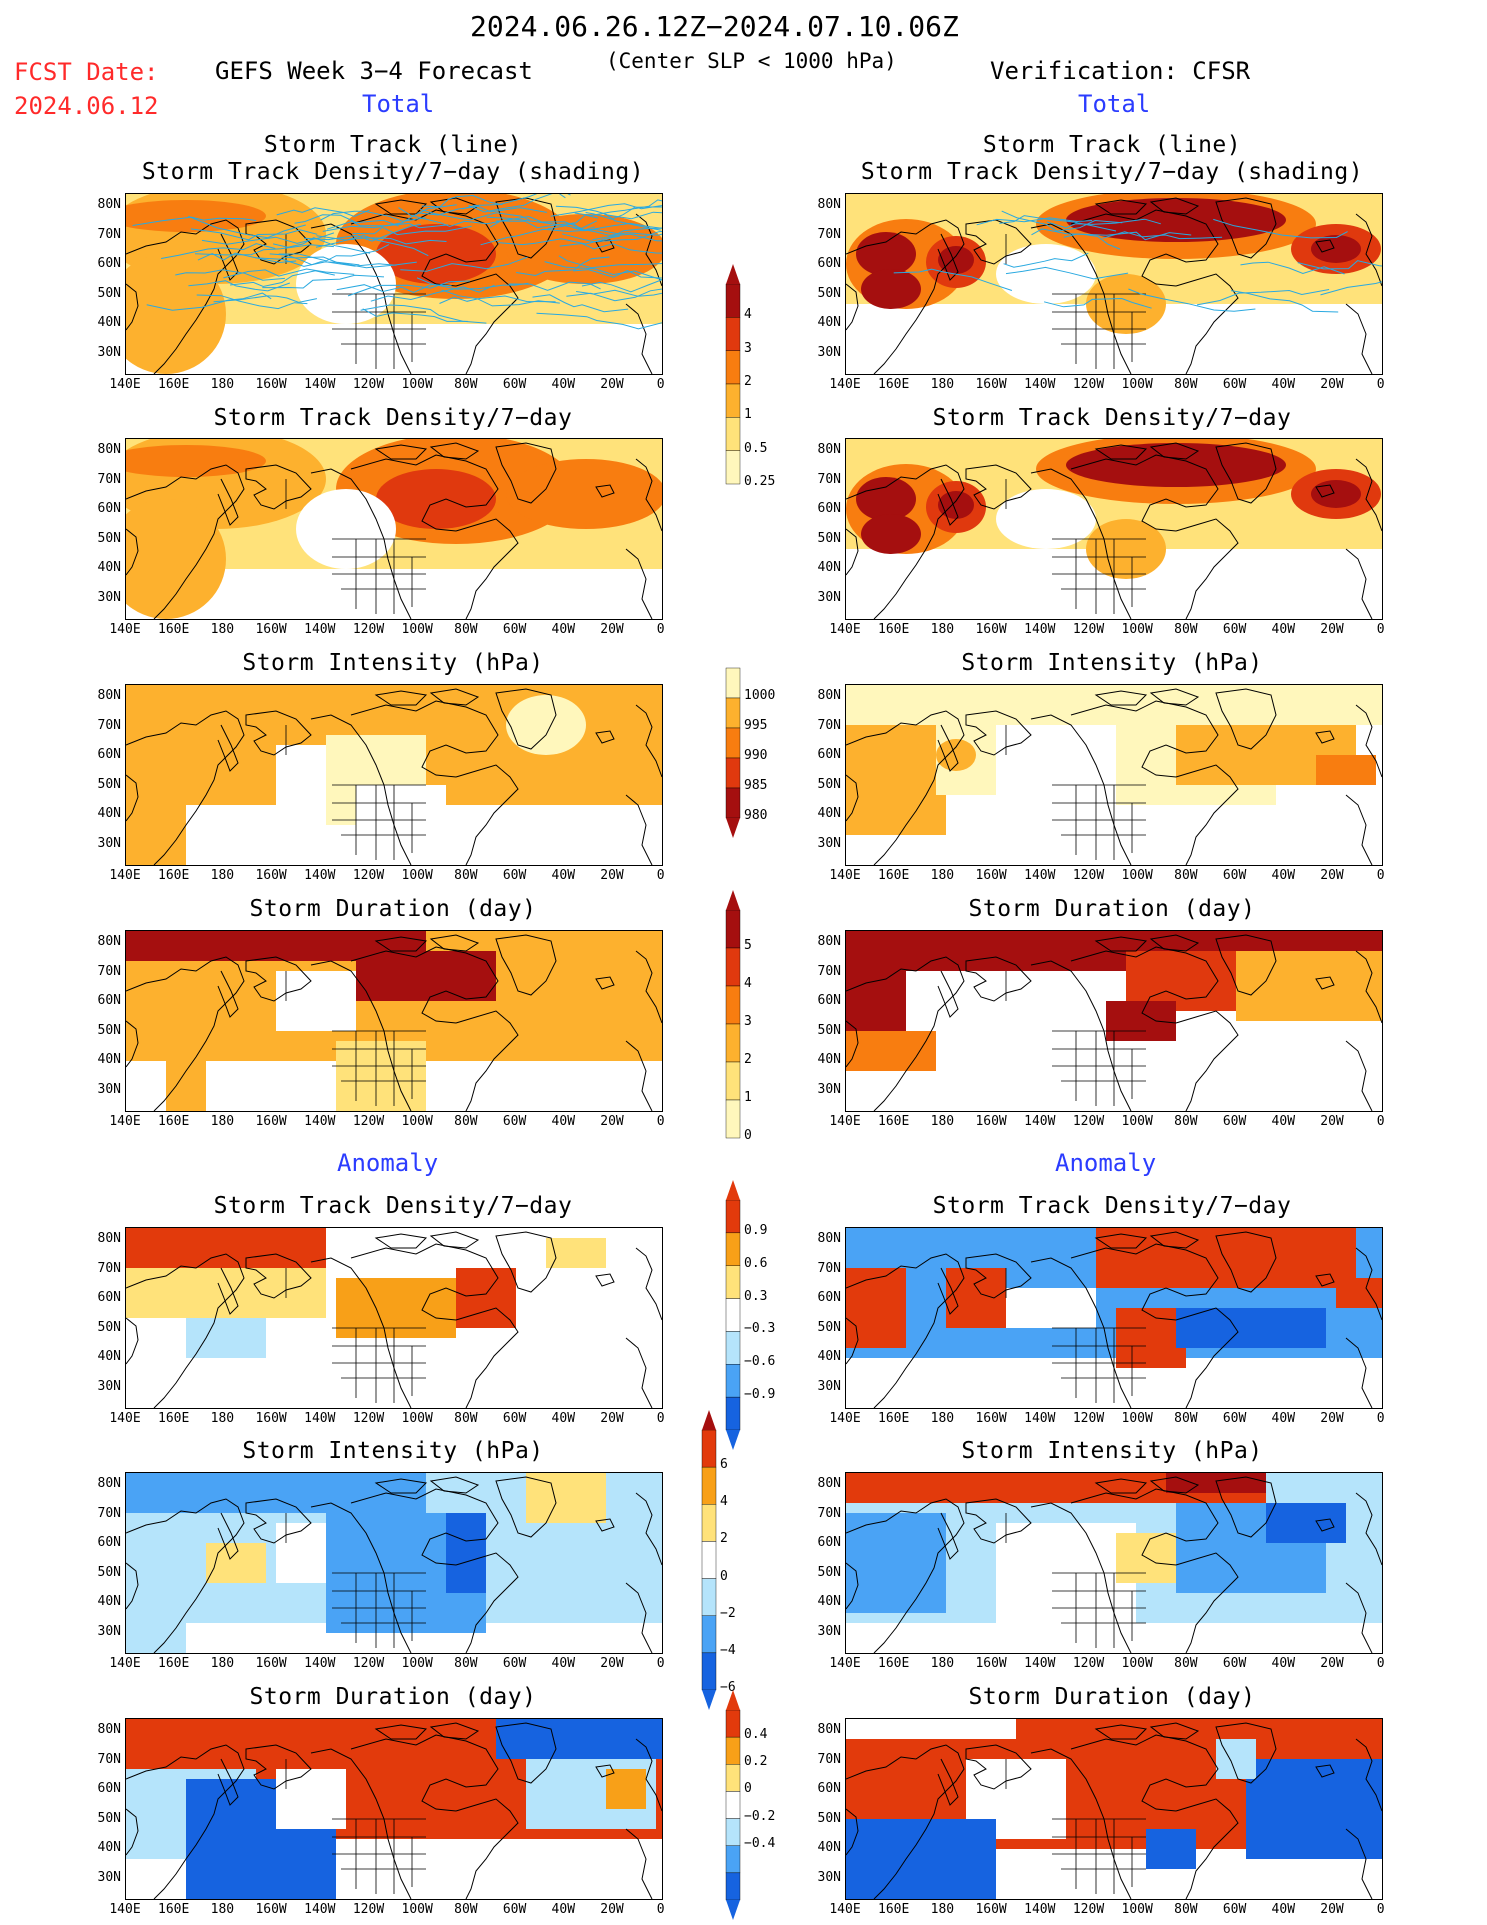 The height and width of the screenshot is (1925, 1487). What do you see at coordinates (756, 1762) in the screenshot?
I see `colorbar-tick-label: 0.2` at bounding box center [756, 1762].